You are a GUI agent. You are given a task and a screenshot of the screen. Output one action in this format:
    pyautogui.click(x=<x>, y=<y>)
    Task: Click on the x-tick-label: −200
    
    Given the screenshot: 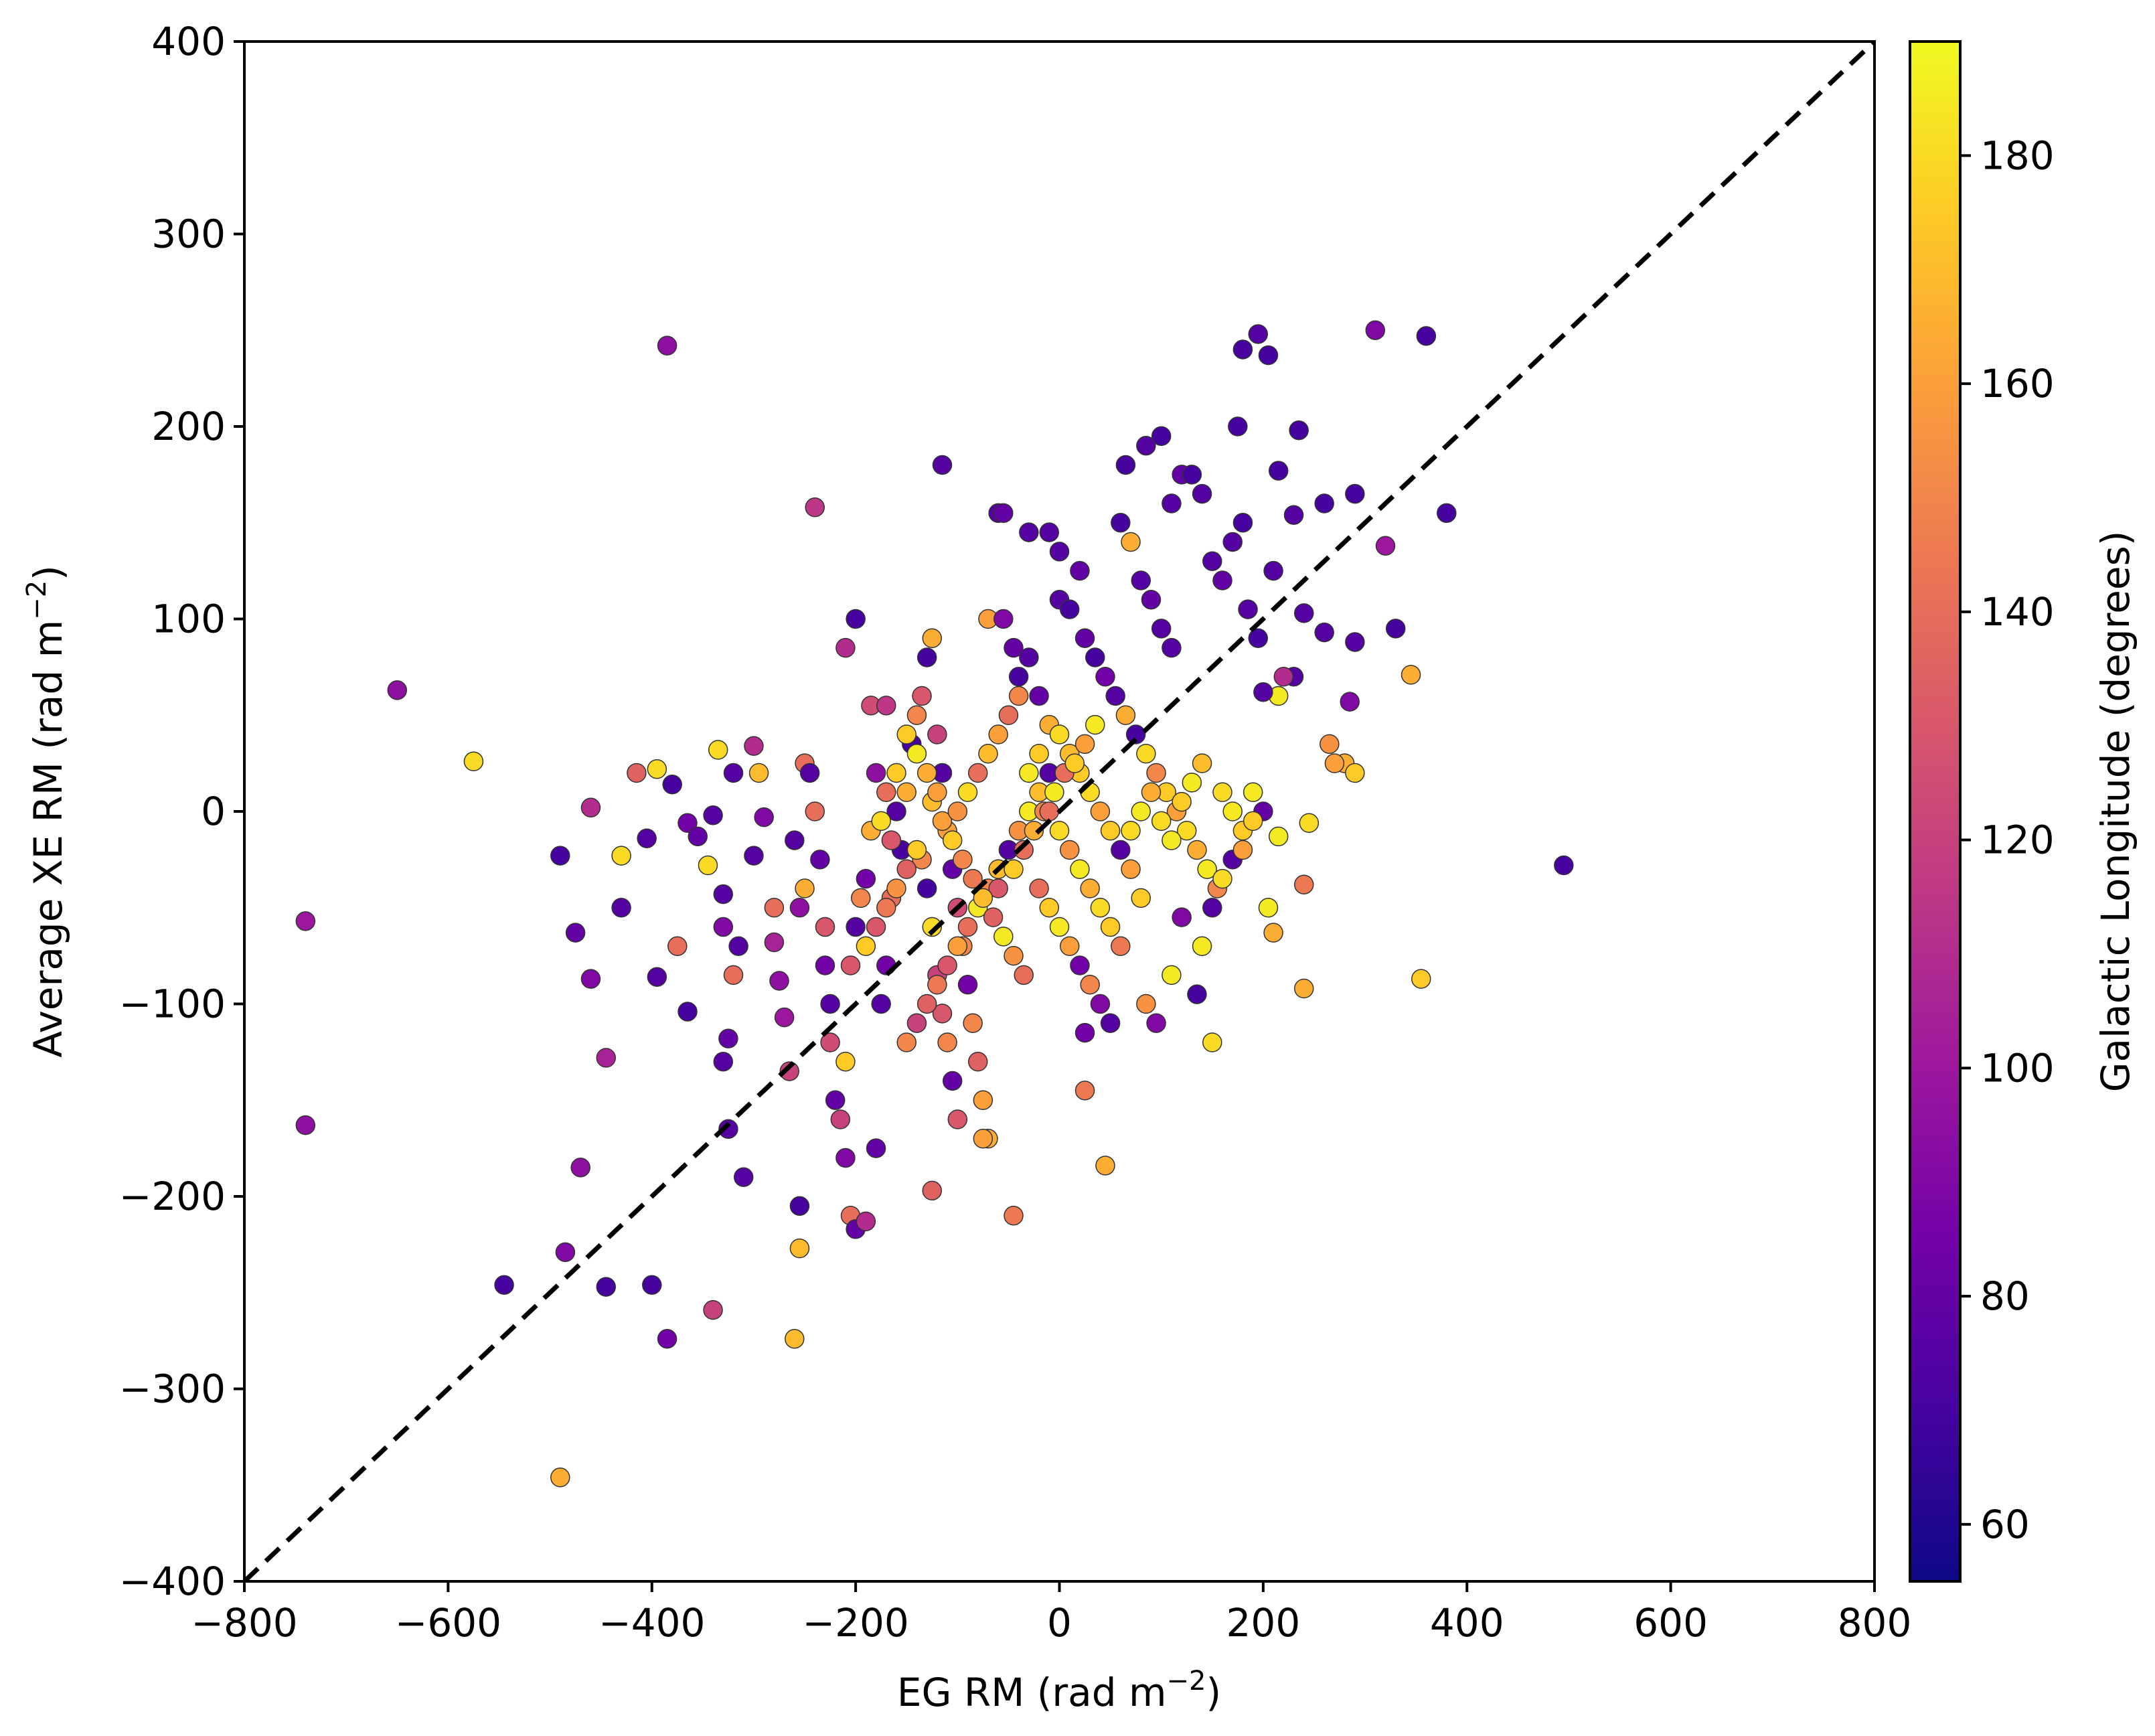 What is the action you would take?
    pyautogui.click(x=855, y=1623)
    